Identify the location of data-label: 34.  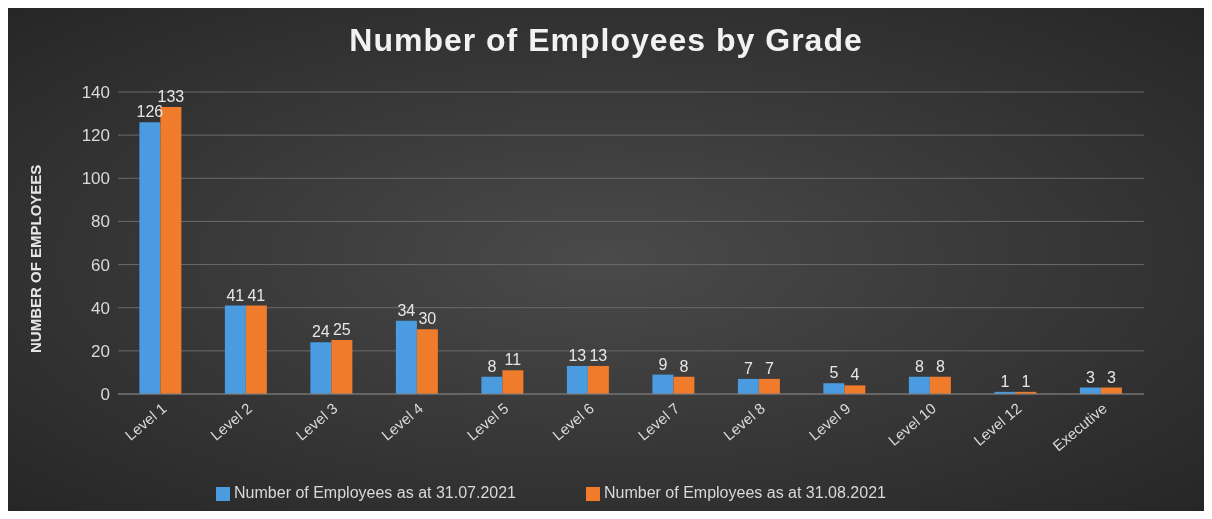
(406, 310).